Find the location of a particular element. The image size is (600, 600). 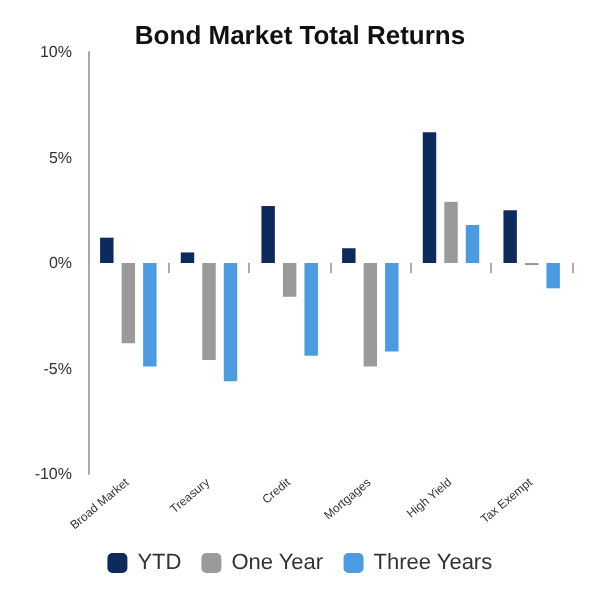

y-tick-label: 10% is located at coordinates (55, 52).